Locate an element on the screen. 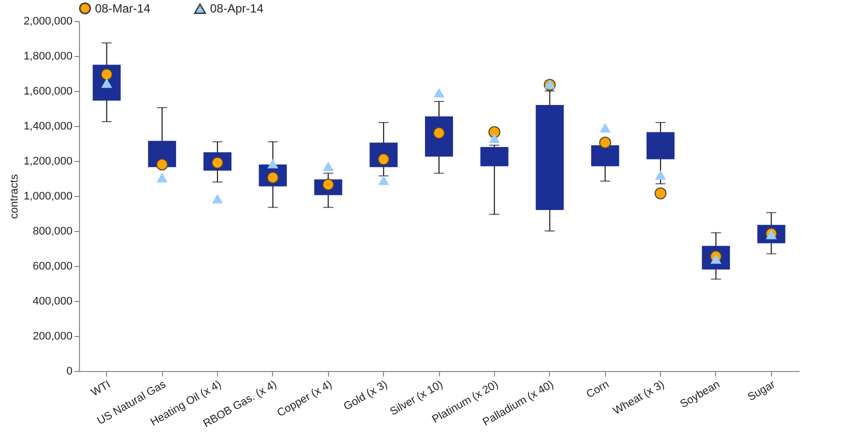 The height and width of the screenshot is (448, 844). legend-label: 08-Mar-14 is located at coordinates (123, 8).